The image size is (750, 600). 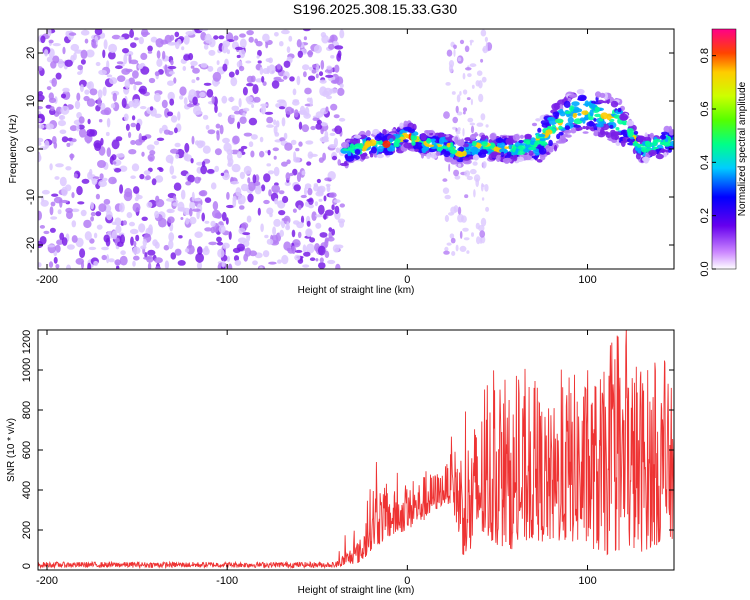 What do you see at coordinates (27, 450) in the screenshot?
I see `y-tick-label: 600` at bounding box center [27, 450].